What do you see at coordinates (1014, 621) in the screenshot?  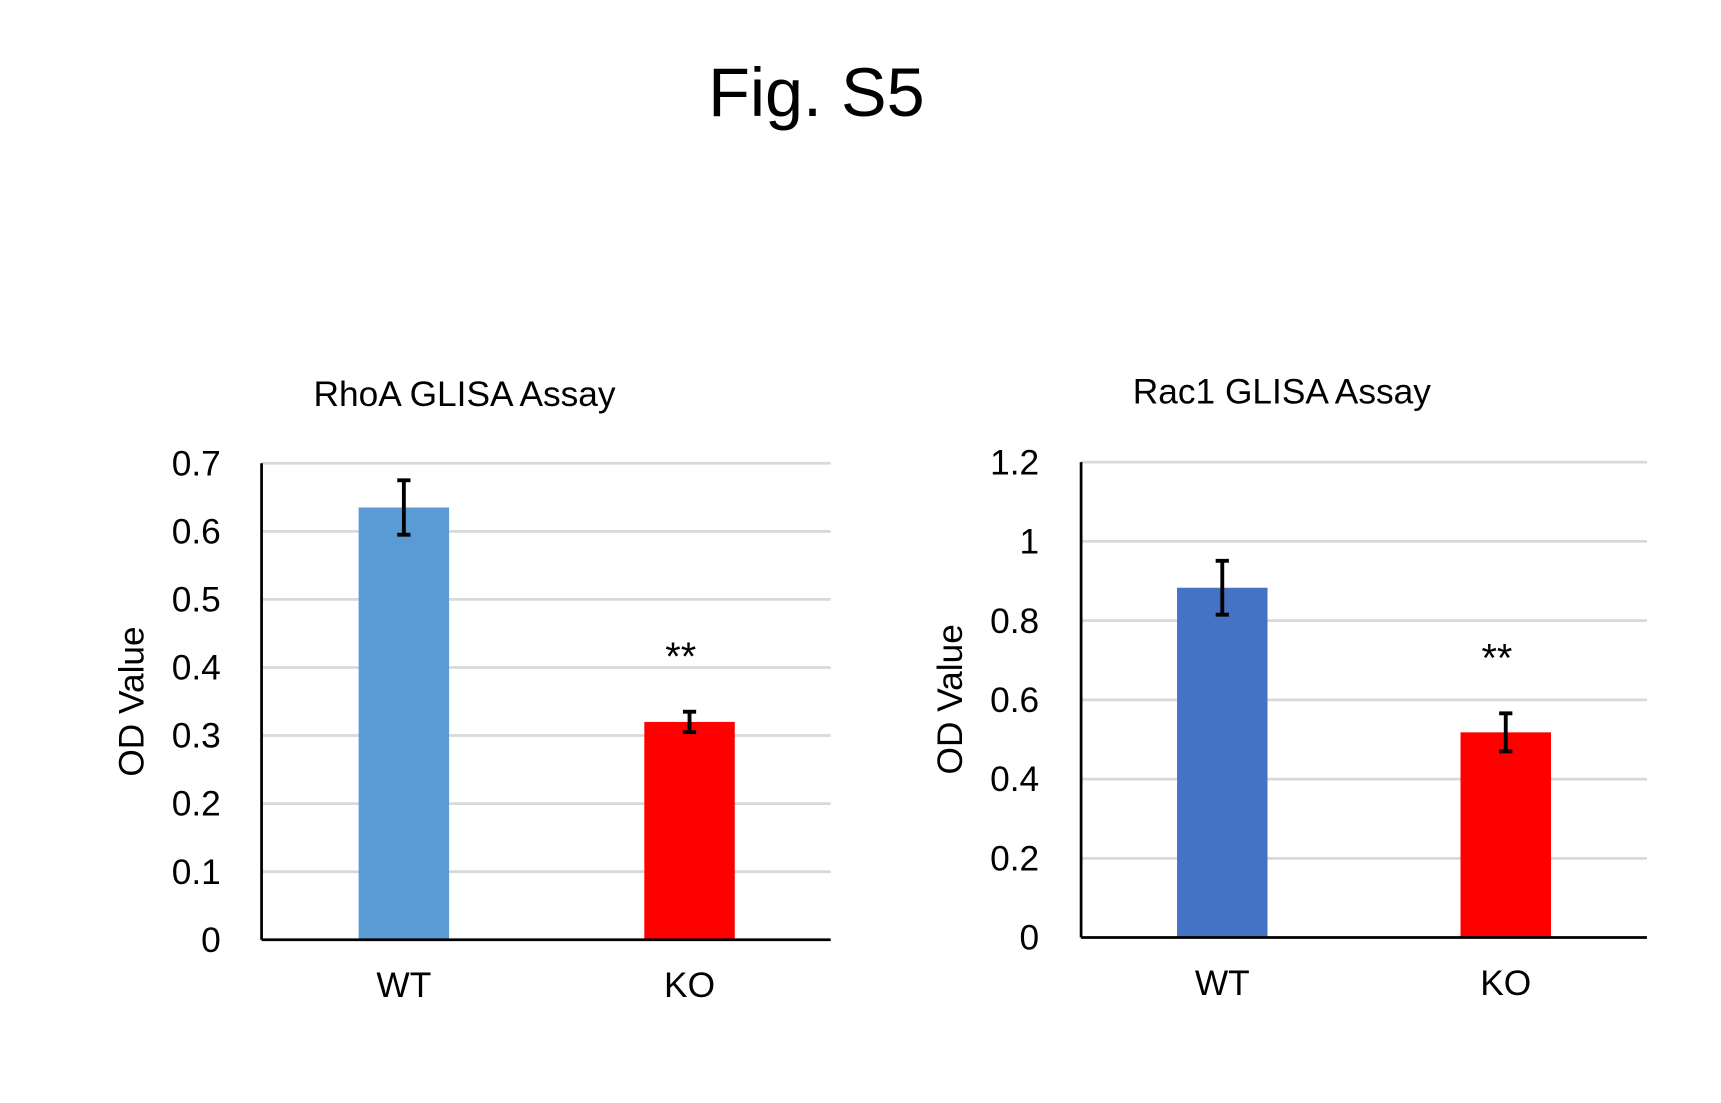 I see `y-tick-label: 0.8` at bounding box center [1014, 621].